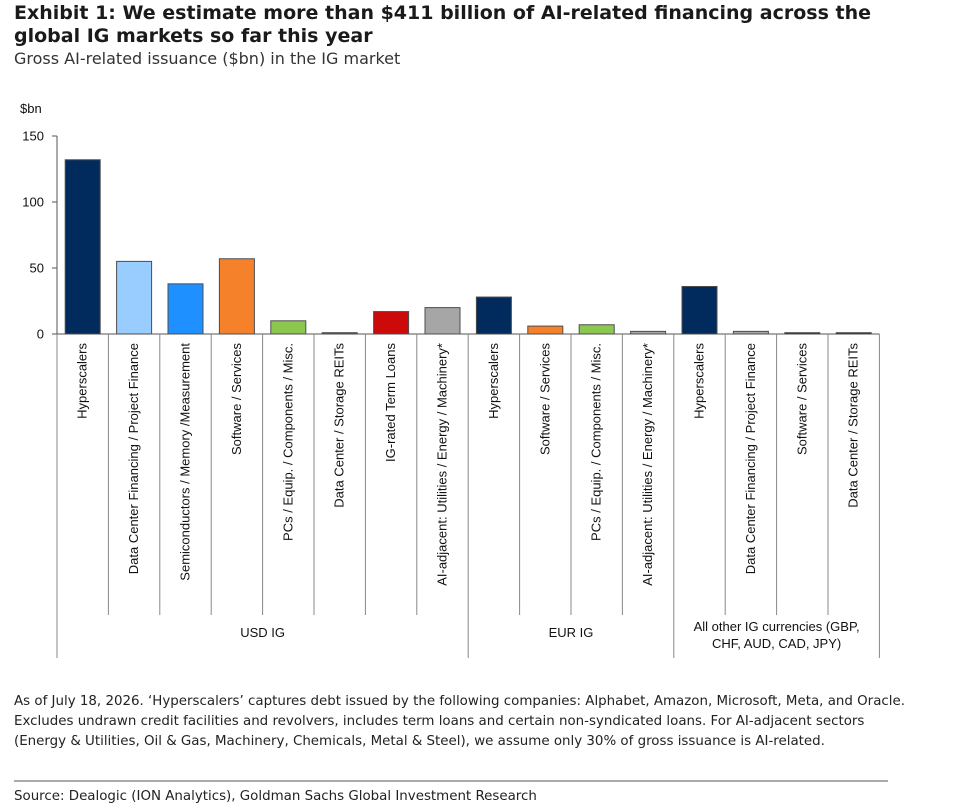 This screenshot has height=805, width=960. What do you see at coordinates (33, 202) in the screenshot?
I see `y-tick-label: 100` at bounding box center [33, 202].